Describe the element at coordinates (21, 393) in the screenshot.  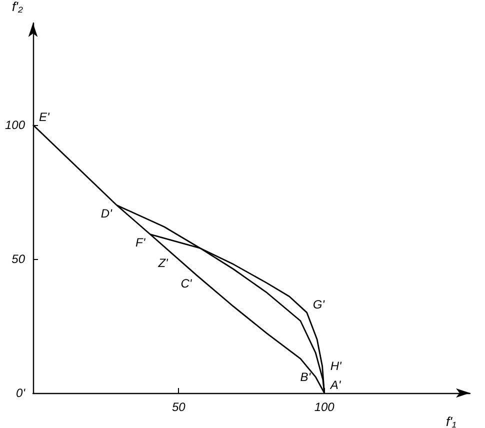
I see `y-tick-label: 0'` at that location.